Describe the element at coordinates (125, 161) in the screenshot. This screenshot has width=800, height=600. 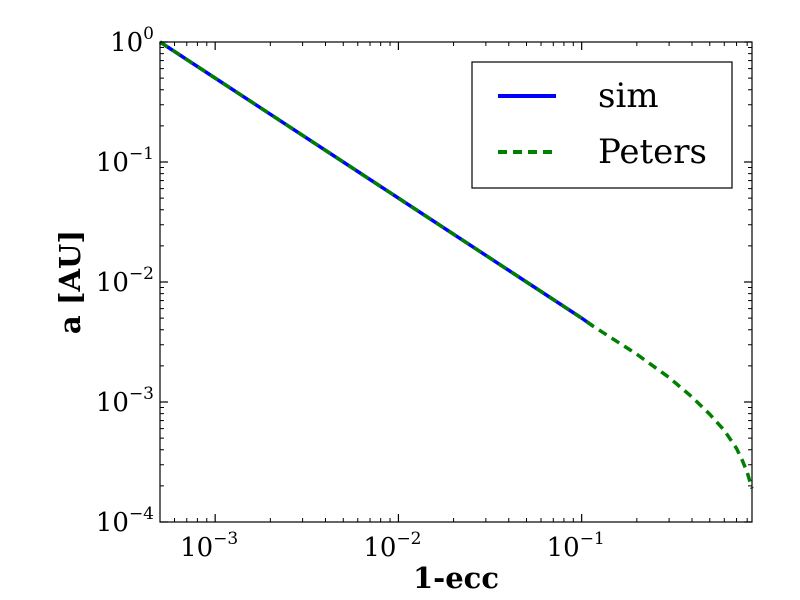
I see `y-tick-label: 10⁻¹` at that location.